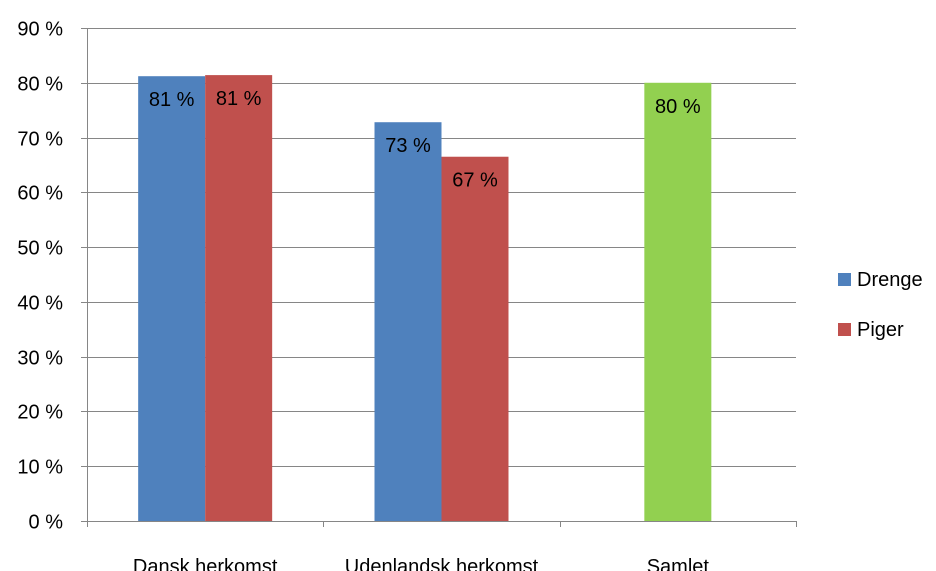  What do you see at coordinates (205, 563) in the screenshot?
I see `x-category-label: Dansk herkomst` at bounding box center [205, 563].